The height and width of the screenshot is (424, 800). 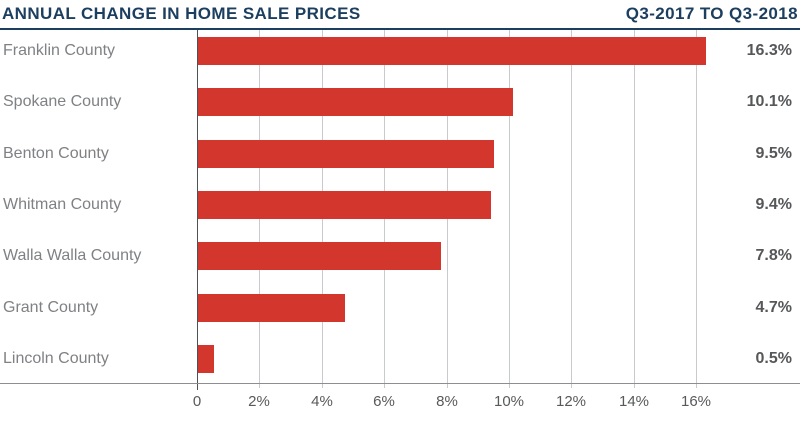 What do you see at coordinates (51, 307) in the screenshot?
I see `category-label: Grant County` at bounding box center [51, 307].